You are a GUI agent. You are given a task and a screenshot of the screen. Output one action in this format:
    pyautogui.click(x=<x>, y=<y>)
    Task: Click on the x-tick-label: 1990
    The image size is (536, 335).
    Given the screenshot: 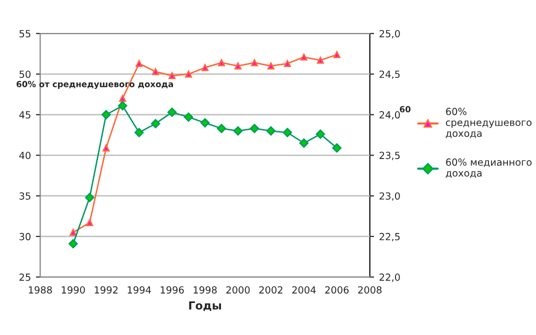 What is the action you would take?
    pyautogui.click(x=73, y=290)
    